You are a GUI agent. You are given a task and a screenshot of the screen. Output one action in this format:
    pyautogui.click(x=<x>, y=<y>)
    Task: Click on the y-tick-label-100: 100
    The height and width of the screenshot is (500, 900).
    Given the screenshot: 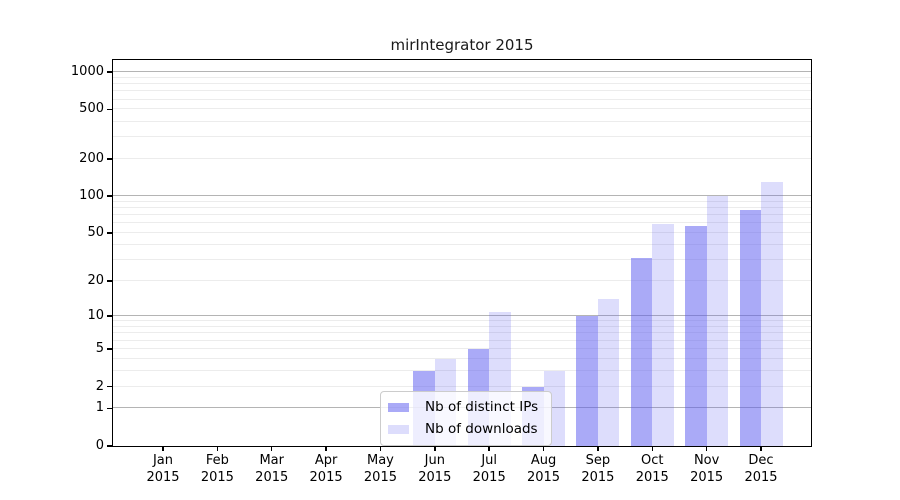 What is the action you would take?
    pyautogui.click(x=91, y=196)
    